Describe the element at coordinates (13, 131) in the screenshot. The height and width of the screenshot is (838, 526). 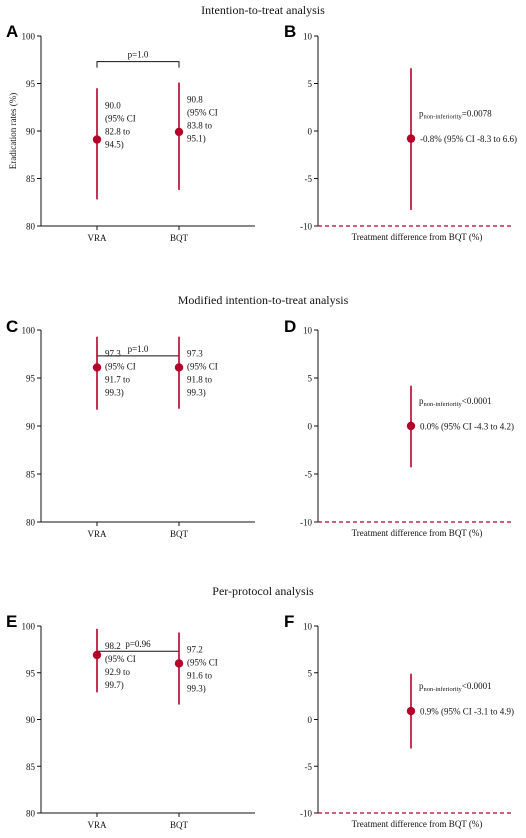
I see `y-axis-label: Eradication rates (%)` at that location.